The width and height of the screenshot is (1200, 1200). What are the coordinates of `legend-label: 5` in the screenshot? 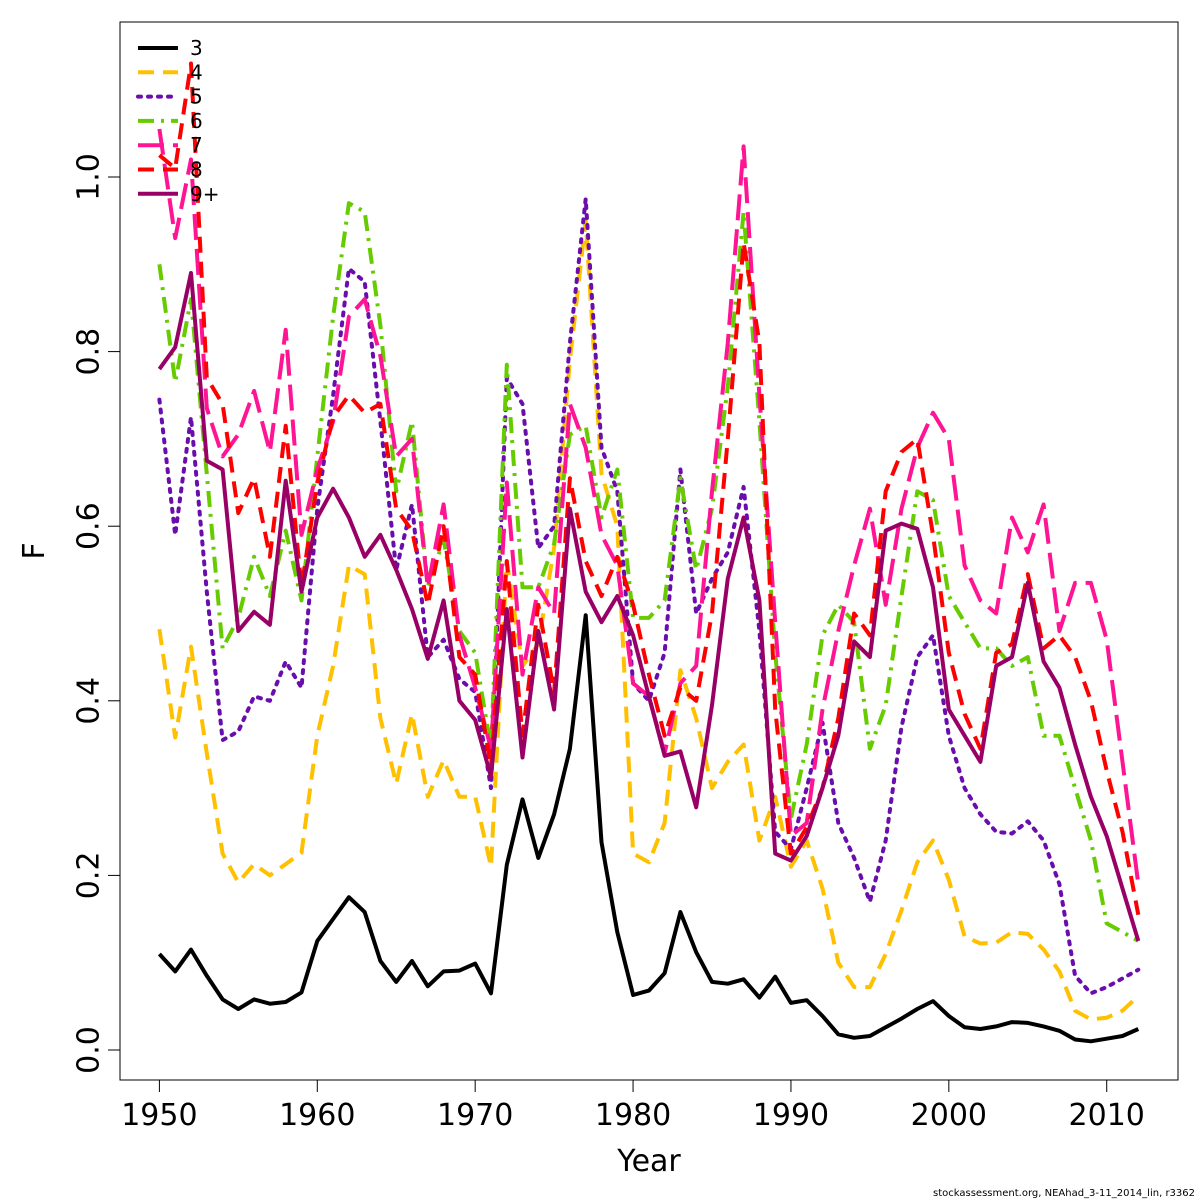 It's located at (196, 97).